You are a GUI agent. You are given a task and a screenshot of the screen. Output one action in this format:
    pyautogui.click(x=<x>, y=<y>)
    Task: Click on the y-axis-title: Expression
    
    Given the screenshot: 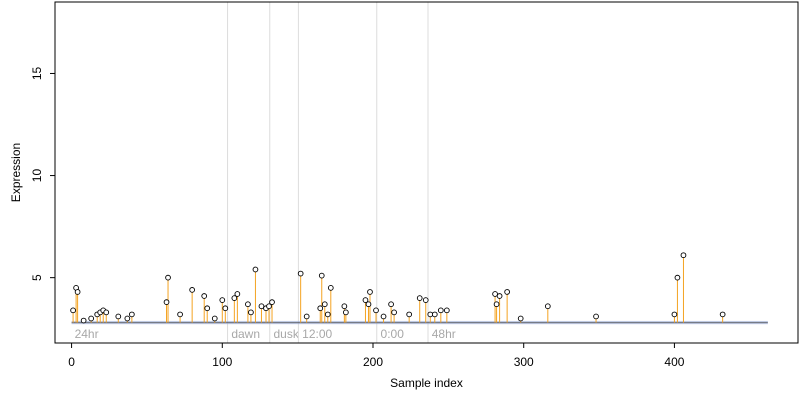 What is the action you would take?
    pyautogui.click(x=16, y=172)
    